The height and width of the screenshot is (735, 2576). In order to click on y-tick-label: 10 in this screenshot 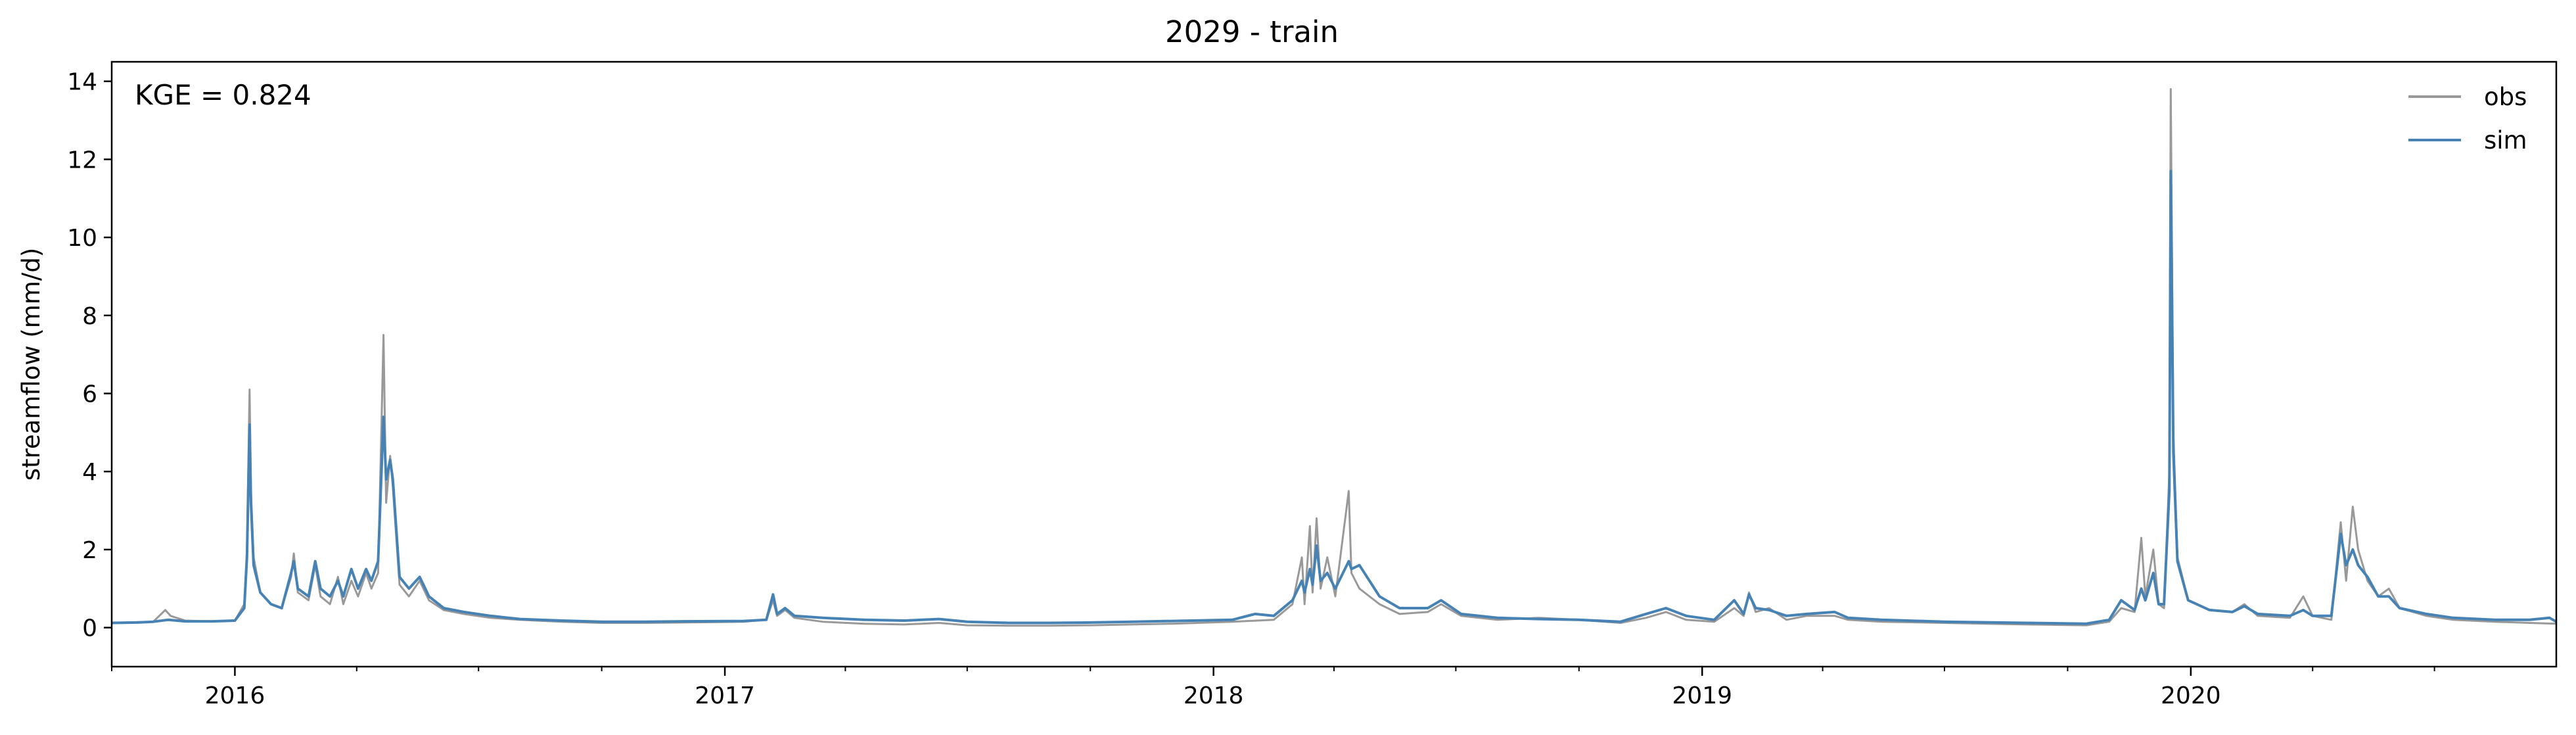, I will do `click(82, 239)`.